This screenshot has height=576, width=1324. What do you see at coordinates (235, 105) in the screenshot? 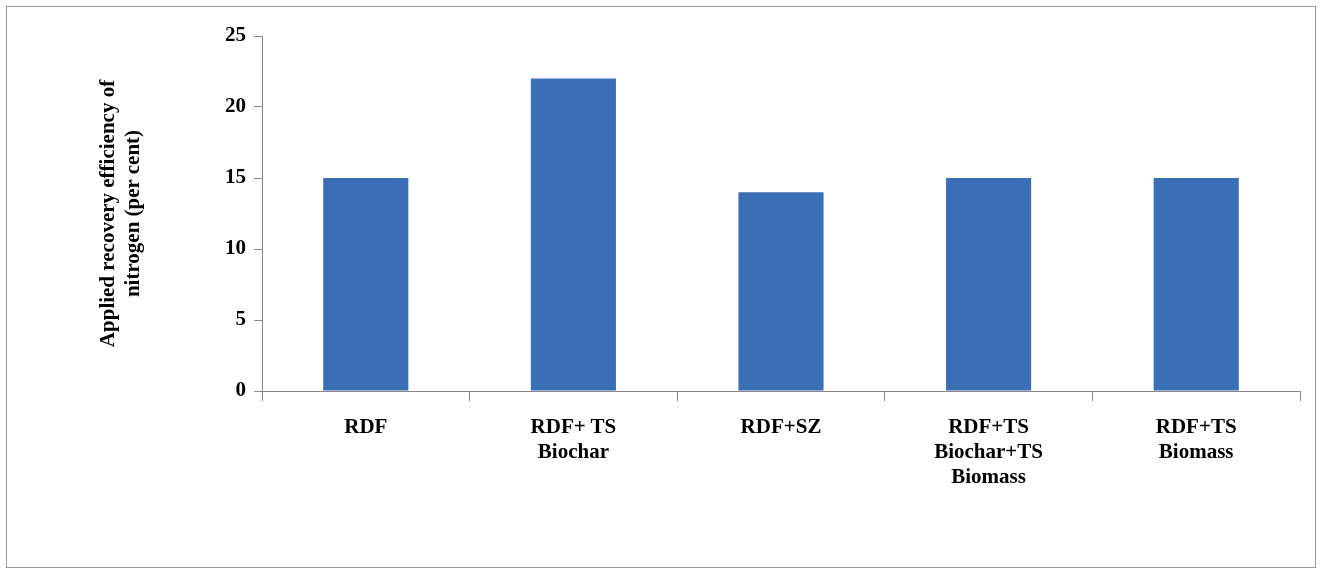
I see `y-tick-label: 20` at bounding box center [235, 105].